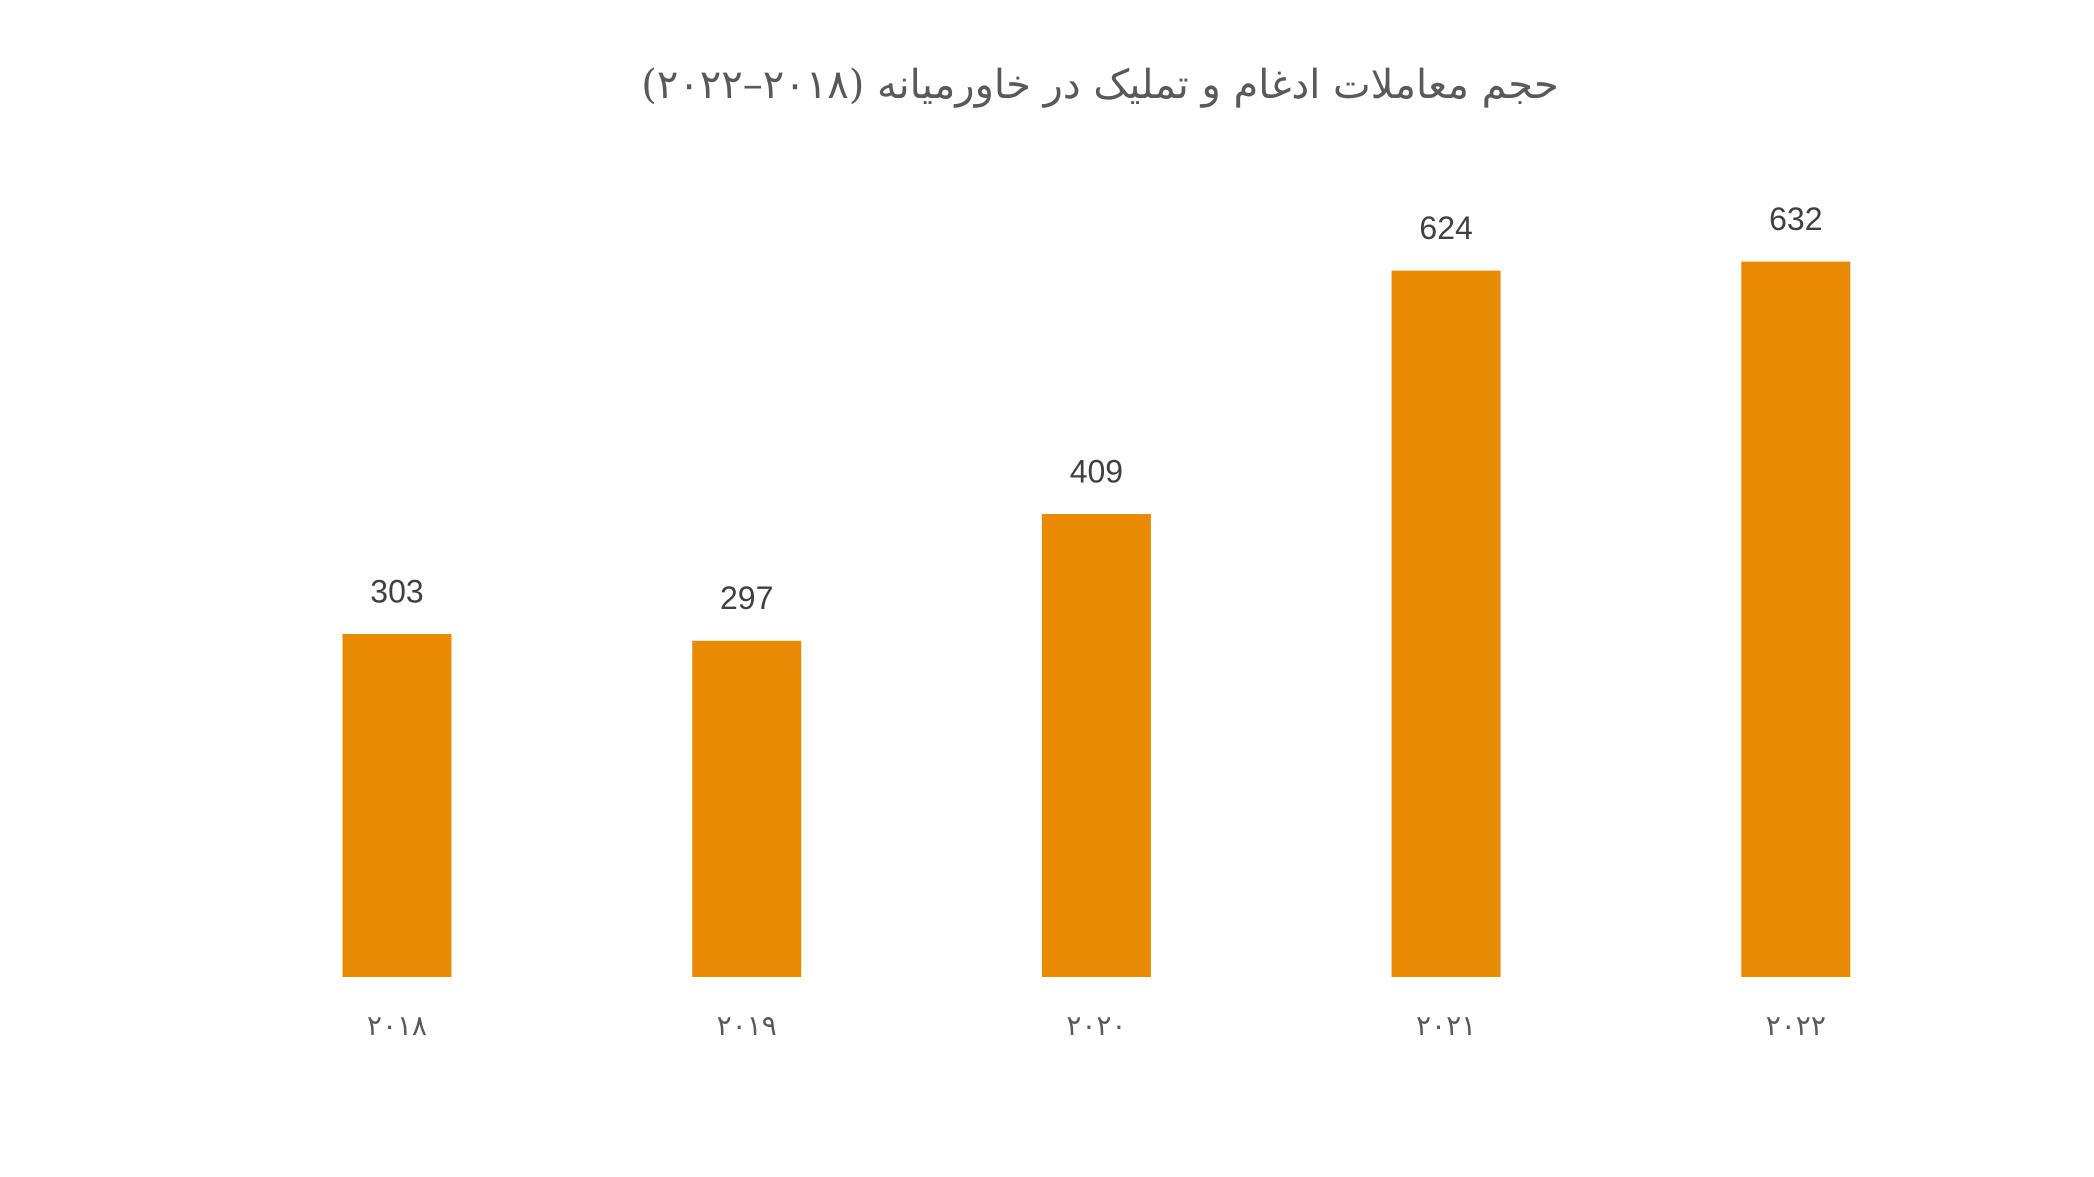  I want to click on value-label: 297, so click(746, 598).